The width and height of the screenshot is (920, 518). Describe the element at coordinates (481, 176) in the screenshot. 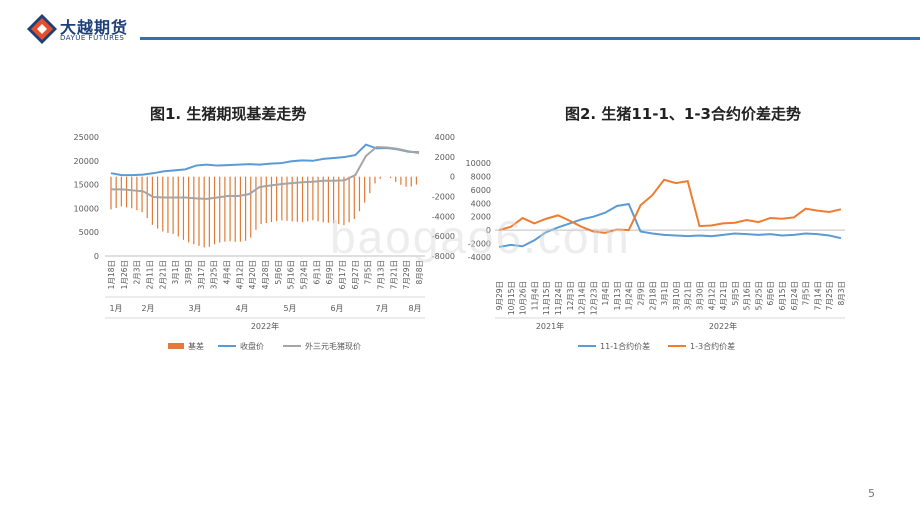

I see `y-axis-tick-label: 8000` at that location.